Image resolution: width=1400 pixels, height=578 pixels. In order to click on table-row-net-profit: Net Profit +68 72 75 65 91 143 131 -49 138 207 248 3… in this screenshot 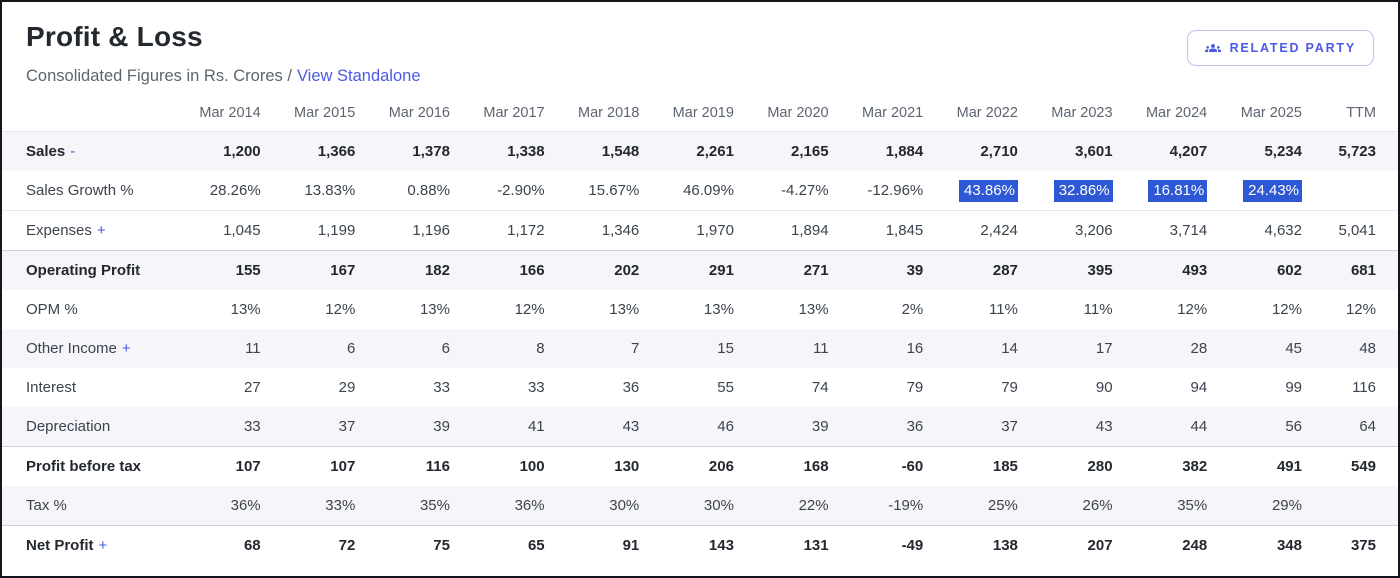, I will do `click(700, 545)`.